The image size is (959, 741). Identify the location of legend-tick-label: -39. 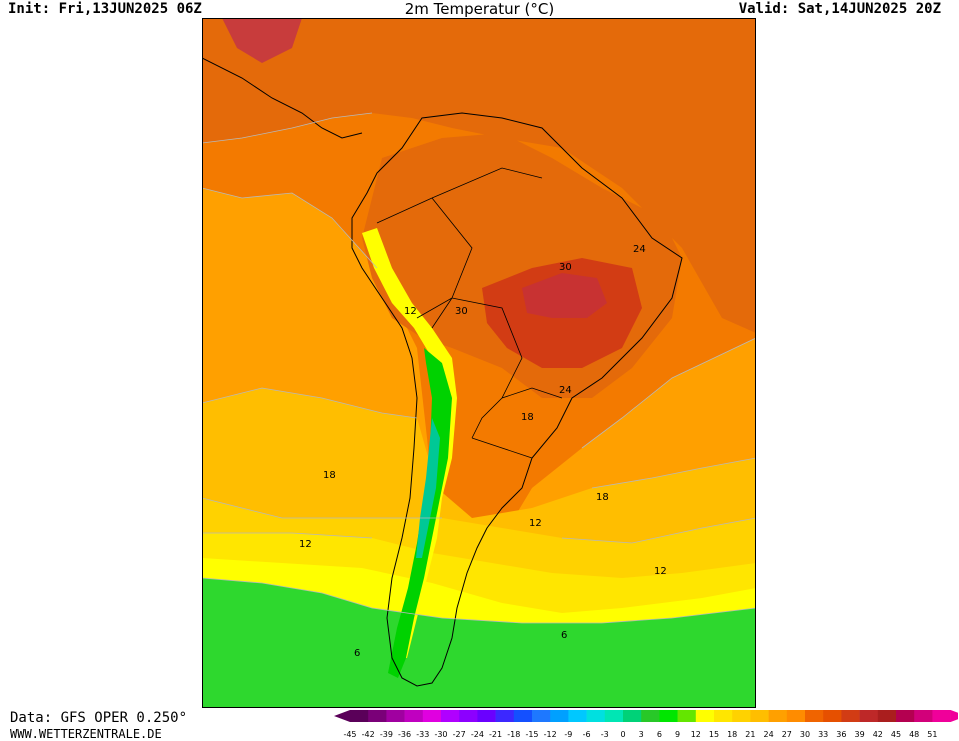
(386, 734).